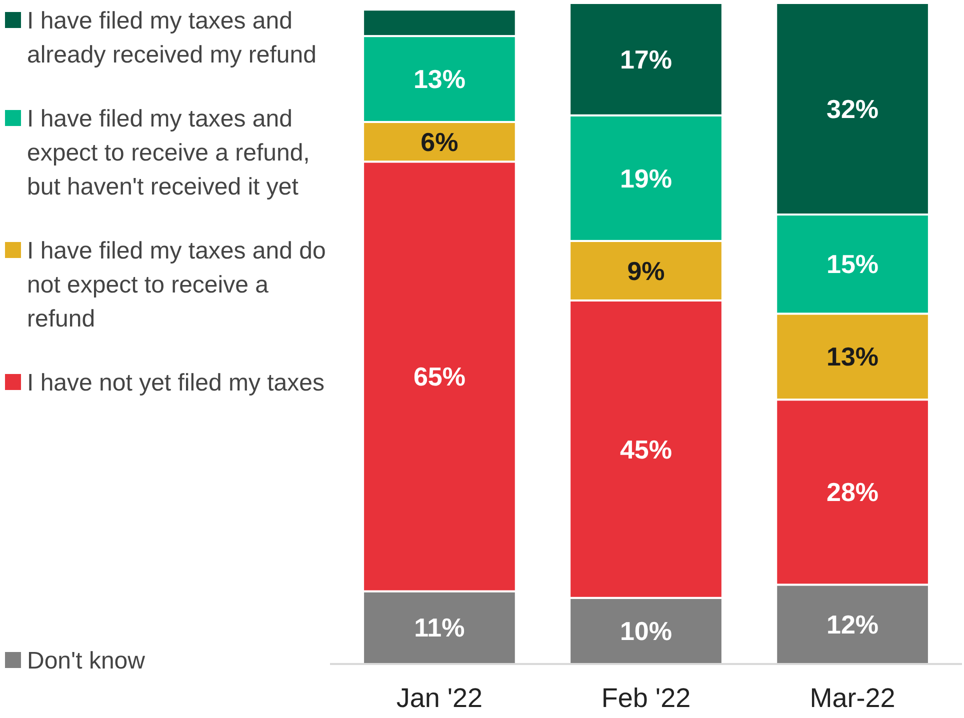  I want to click on legend-label: I have filed my taxes and already received my refund, so click(171, 37).